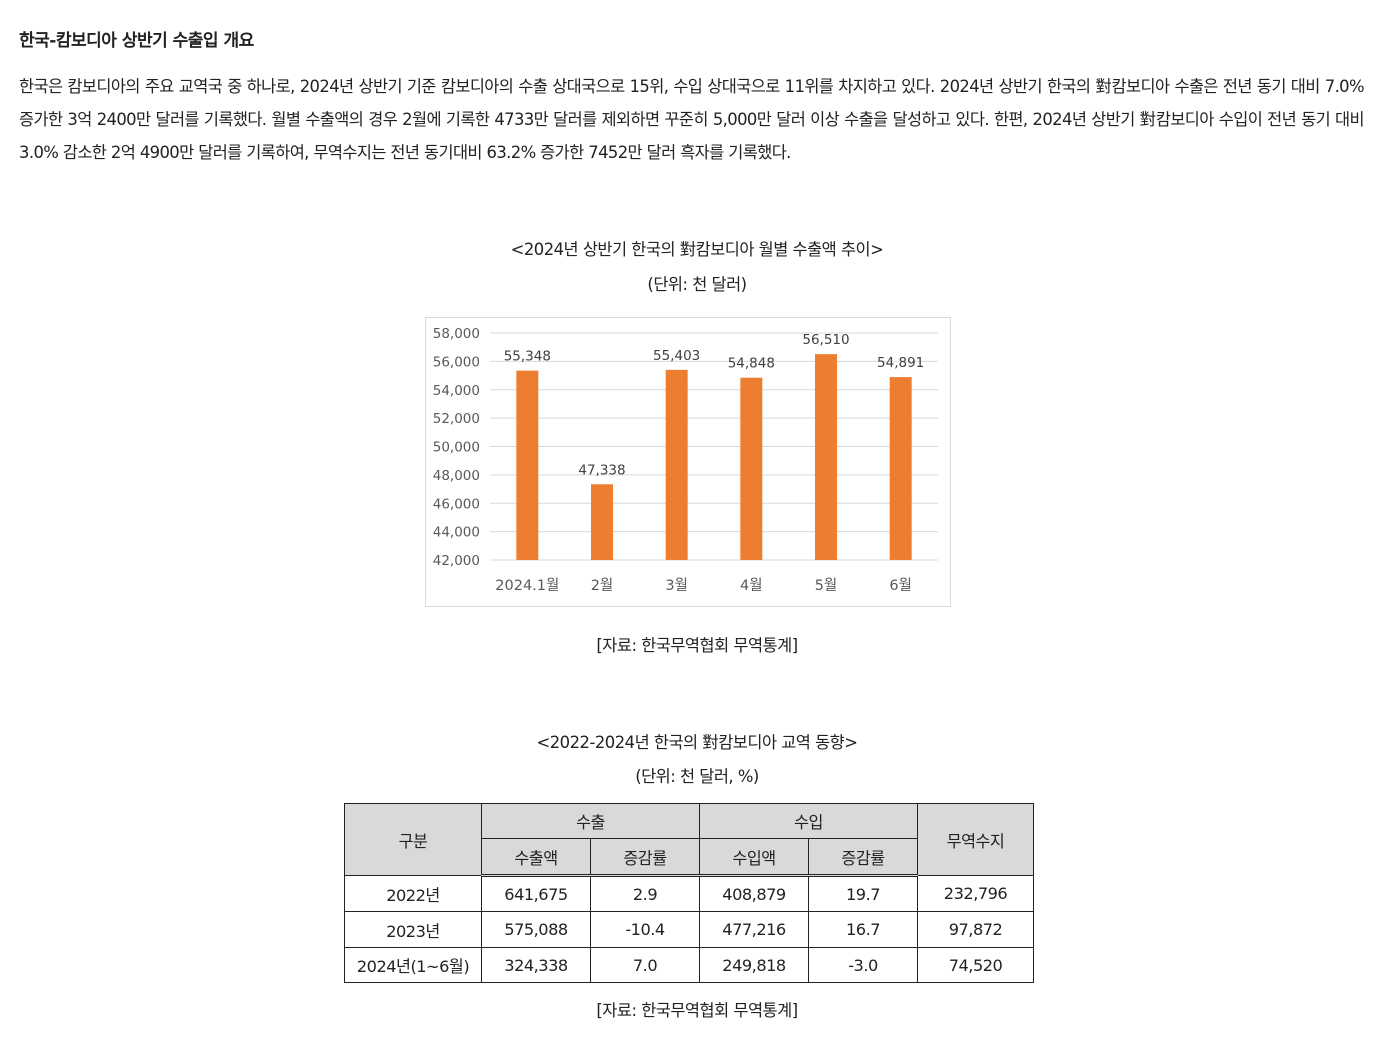  What do you see at coordinates (136, 41) in the screenshot?
I see `section-heading: 한국-캄보디아 상반기 수출입 개요` at bounding box center [136, 41].